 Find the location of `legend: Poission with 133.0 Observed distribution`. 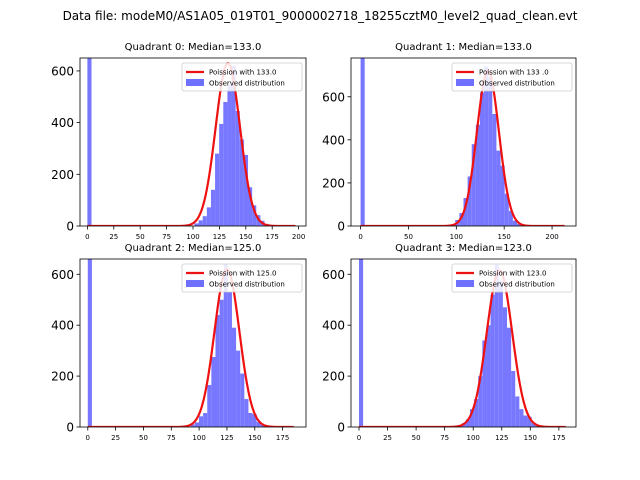

legend: Poission with 133.0 Observed distribution is located at coordinates (242, 77).